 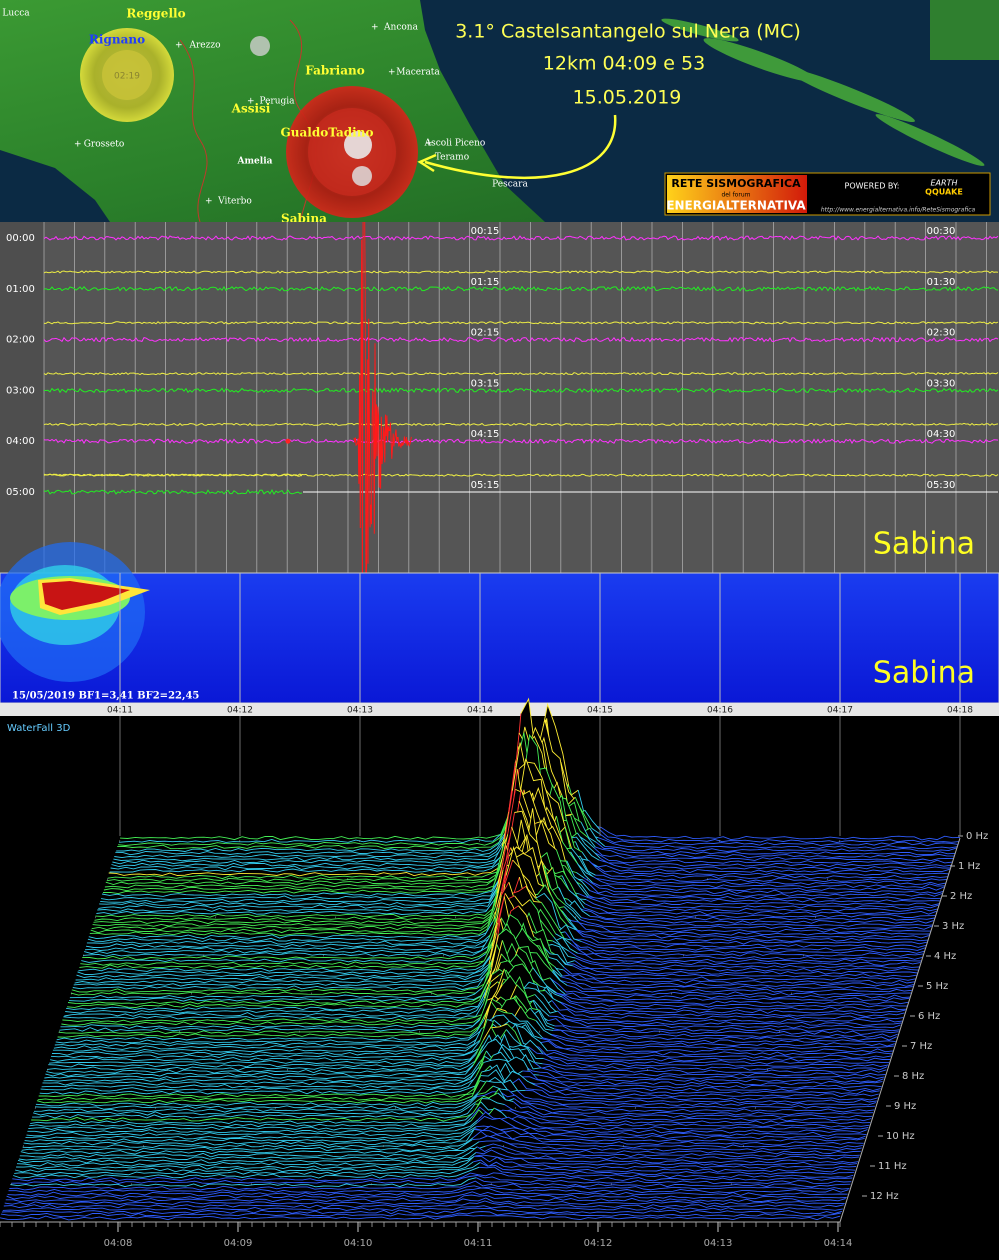 I want to click on event-time: 02:19, so click(x=127, y=77).